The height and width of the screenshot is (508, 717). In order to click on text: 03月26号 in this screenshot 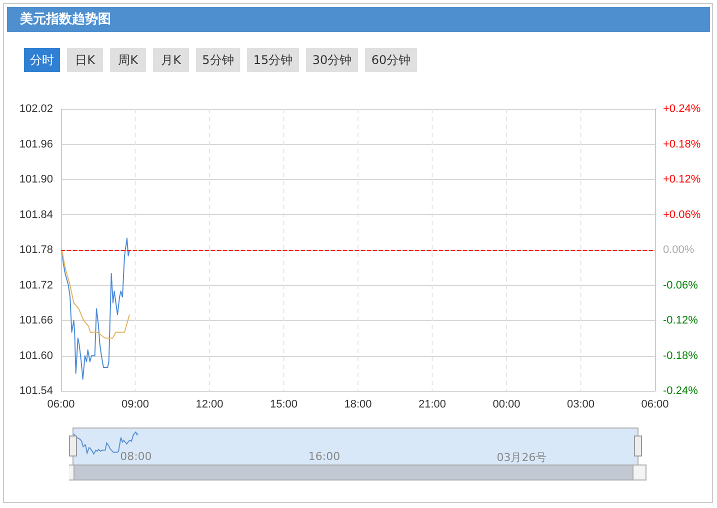, I will do `click(521, 457)`.